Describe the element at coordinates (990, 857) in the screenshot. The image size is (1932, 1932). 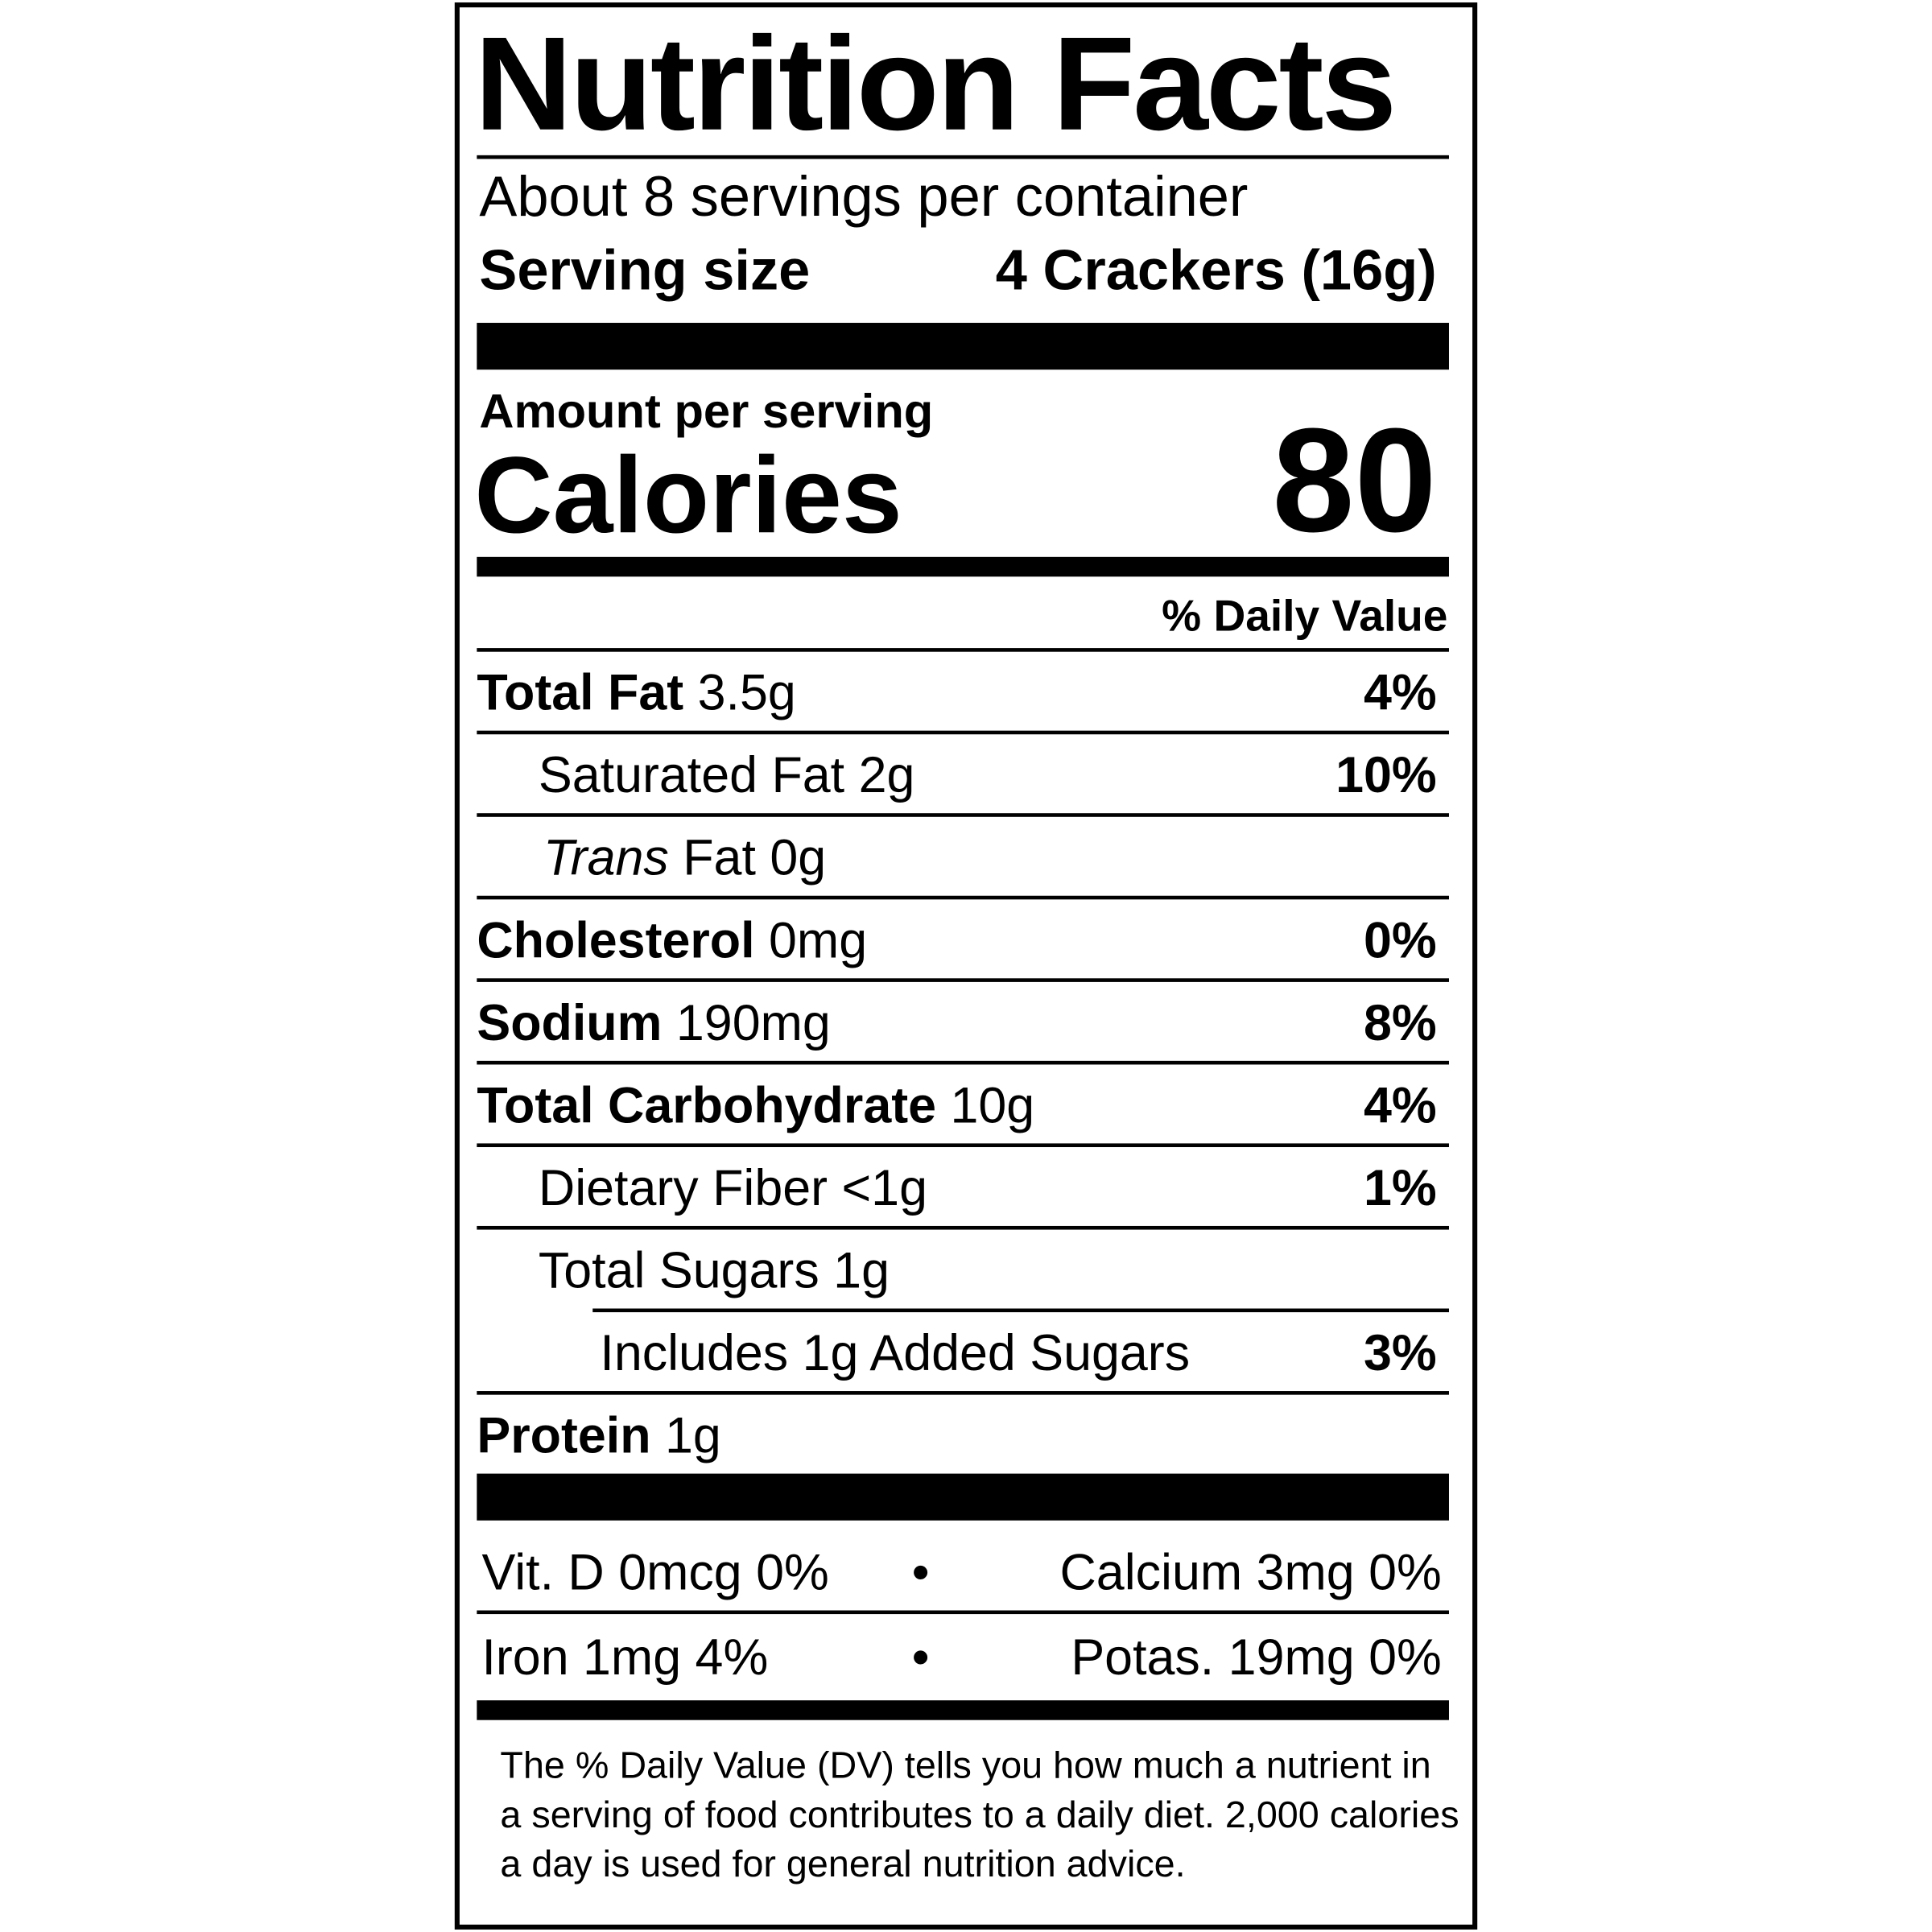
I see `nutrient-row-trans-fat: Trans Fat 0g` at that location.